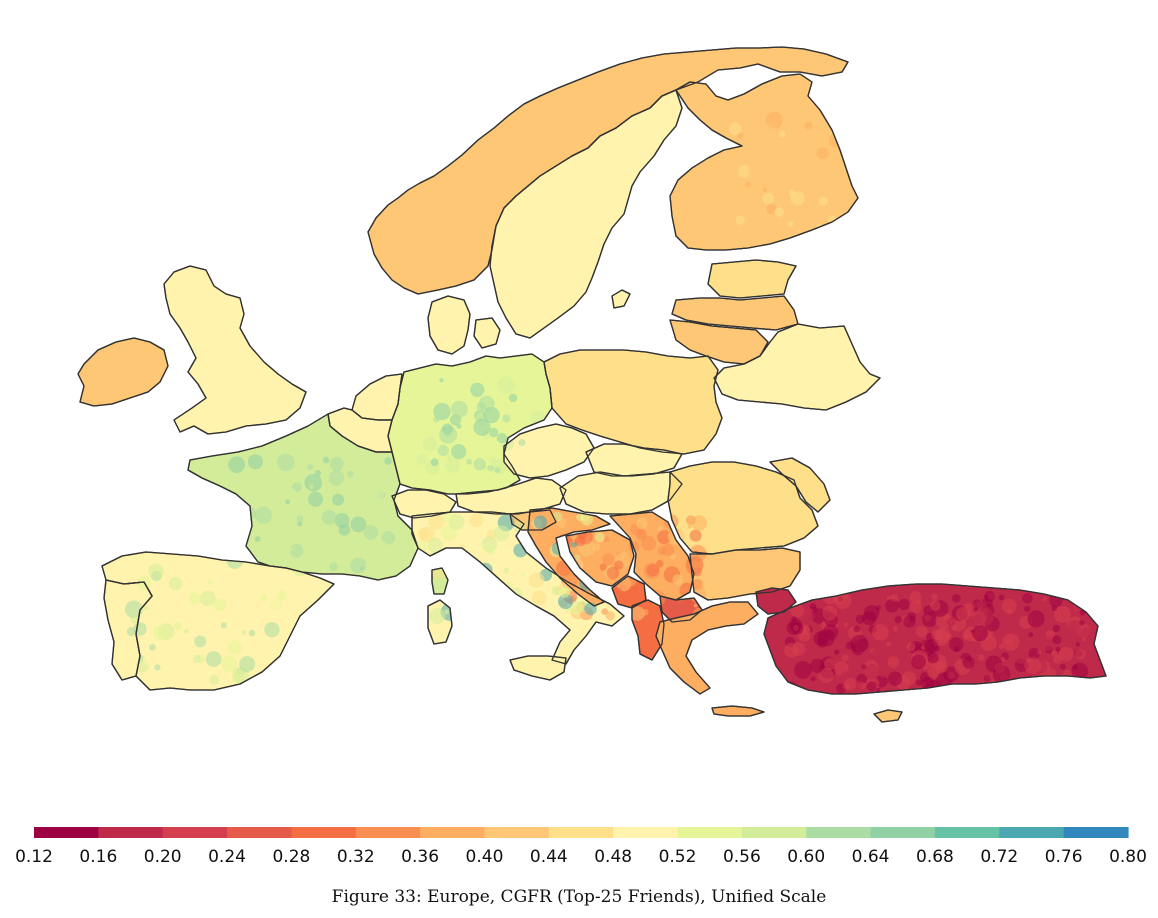 The width and height of the screenshot is (1158, 918). I want to click on colorbar-tick-label: 0.12, so click(34, 857).